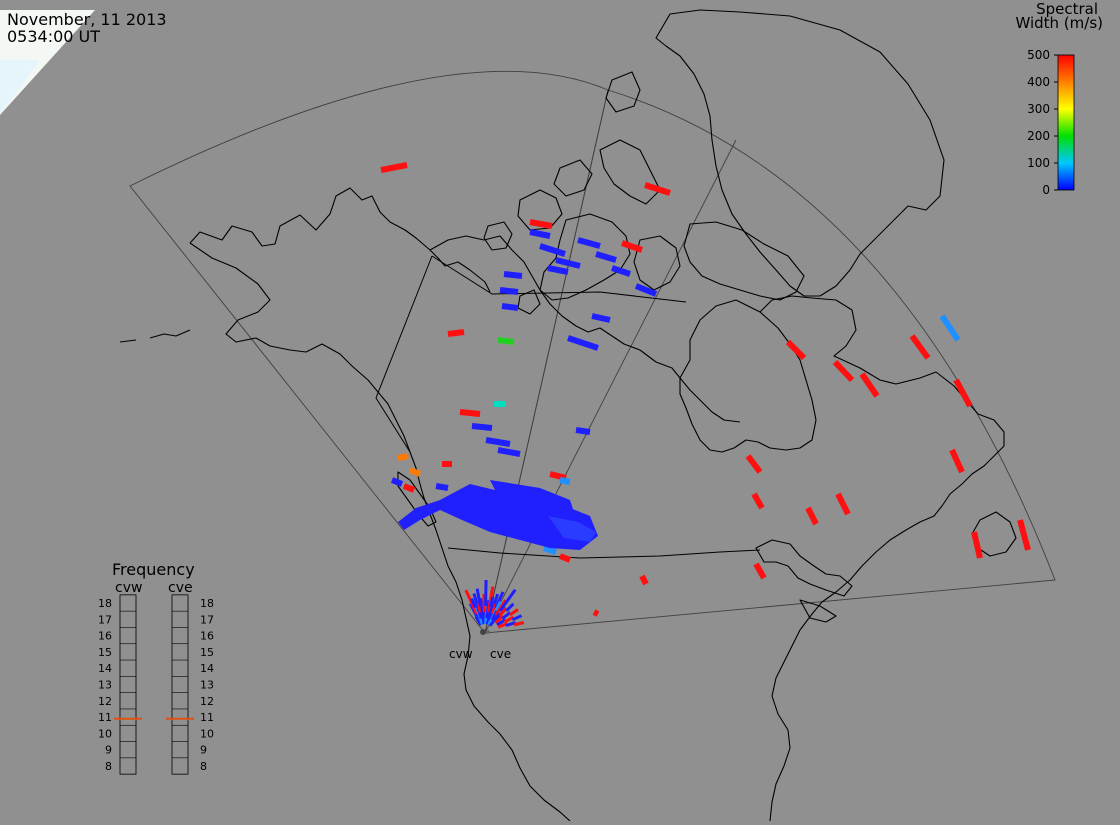  What do you see at coordinates (128, 684) in the screenshot?
I see `frequency-column-cvw` at bounding box center [128, 684].